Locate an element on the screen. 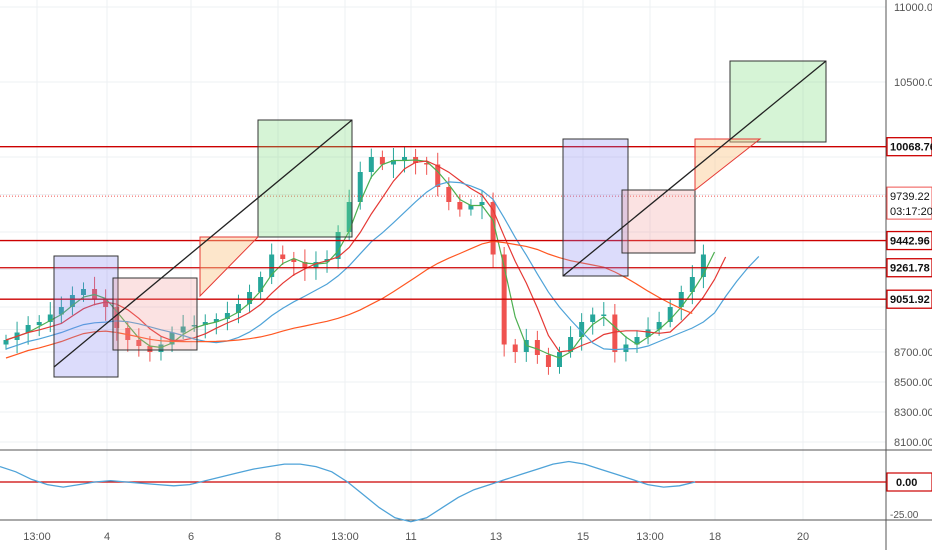 This screenshot has width=932, height=555. oscillator-pane is located at coordinates (443, 491).